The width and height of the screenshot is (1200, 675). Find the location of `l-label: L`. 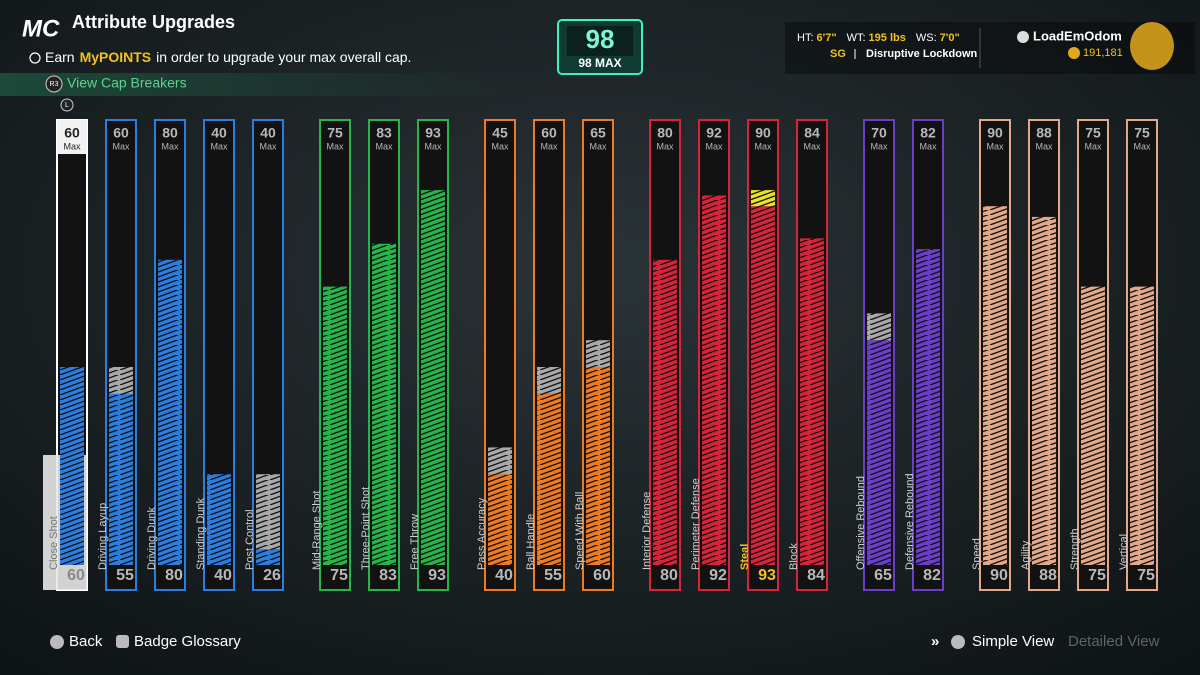

l-label: L is located at coordinates (67, 105).